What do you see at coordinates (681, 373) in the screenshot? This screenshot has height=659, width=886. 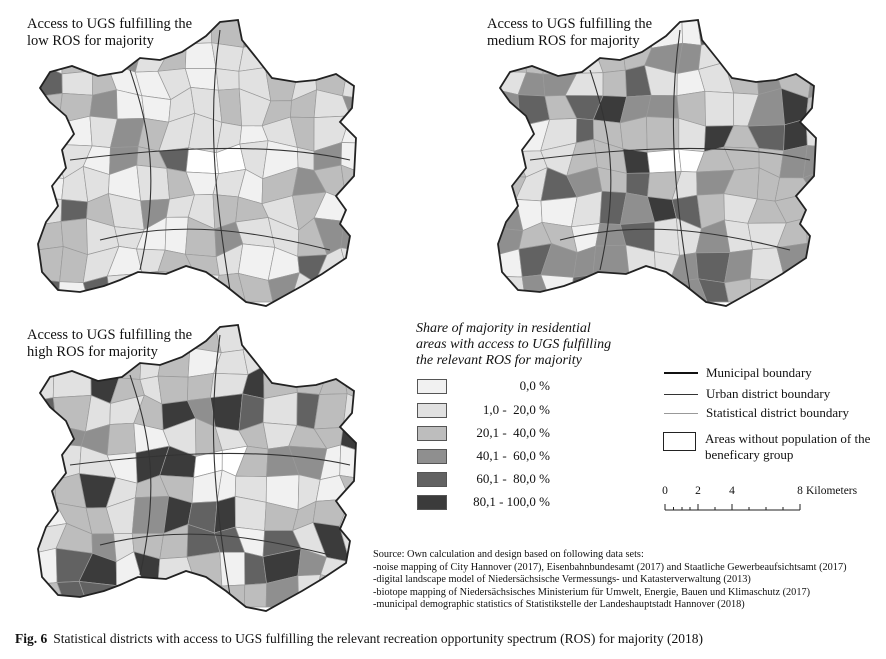 I see `municipal-boundary-line` at bounding box center [681, 373].